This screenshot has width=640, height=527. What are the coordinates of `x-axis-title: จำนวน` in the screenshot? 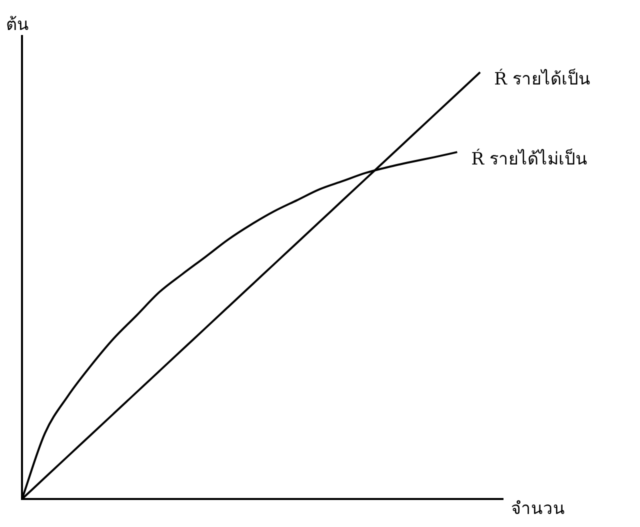 It's located at (538, 508).